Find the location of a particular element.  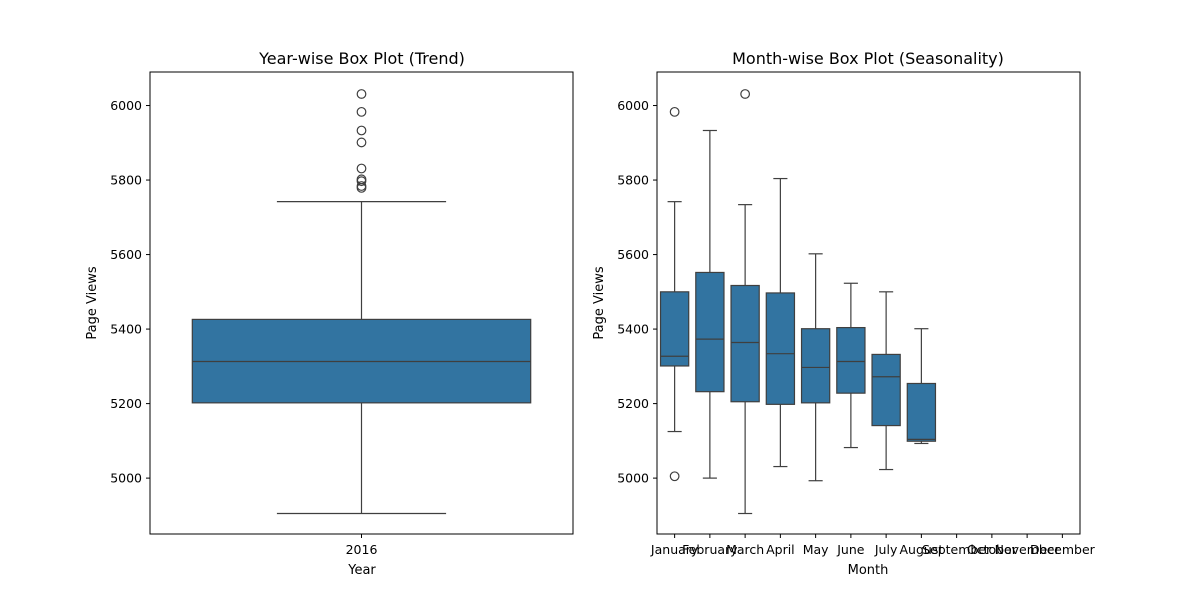

month-box-august is located at coordinates (921, 386).